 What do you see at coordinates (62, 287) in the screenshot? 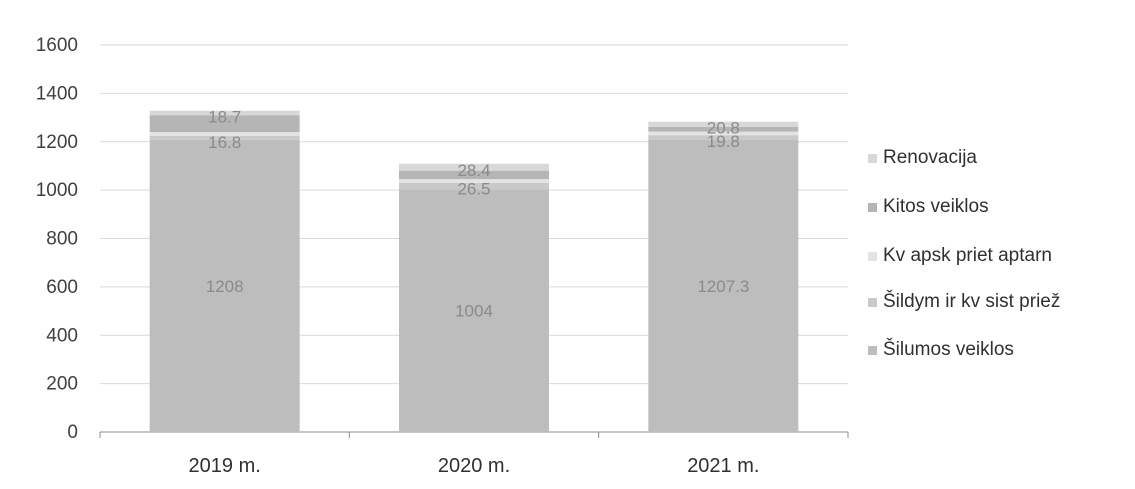
I see `y-tick-label: 600` at bounding box center [62, 287].